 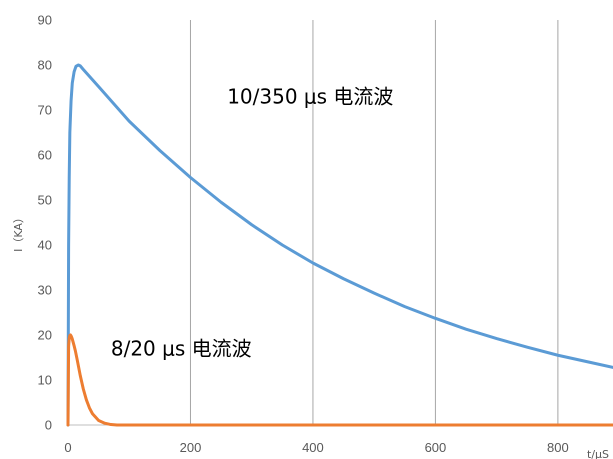 I want to click on y-tick-label-40: 40, so click(x=45, y=245).